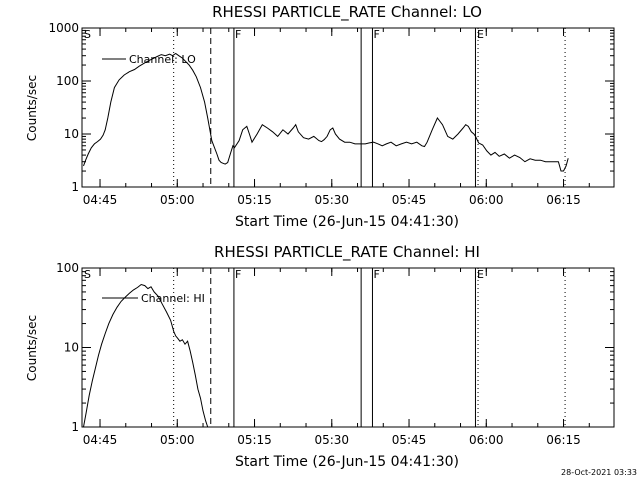  Describe the element at coordinates (162, 59) in the screenshot. I see `legend-label: Channel: LO` at that location.